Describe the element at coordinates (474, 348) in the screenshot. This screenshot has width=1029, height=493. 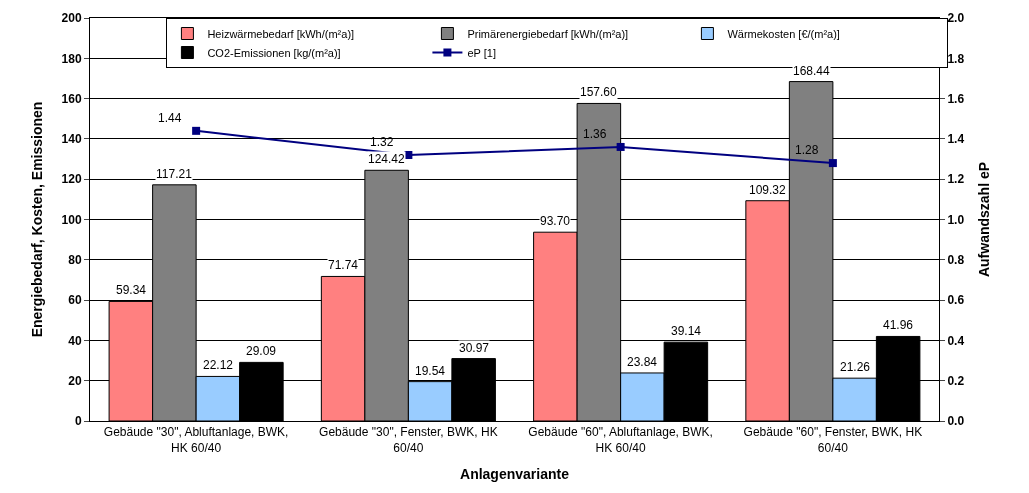
I see `data-label: 30.97` at that location.